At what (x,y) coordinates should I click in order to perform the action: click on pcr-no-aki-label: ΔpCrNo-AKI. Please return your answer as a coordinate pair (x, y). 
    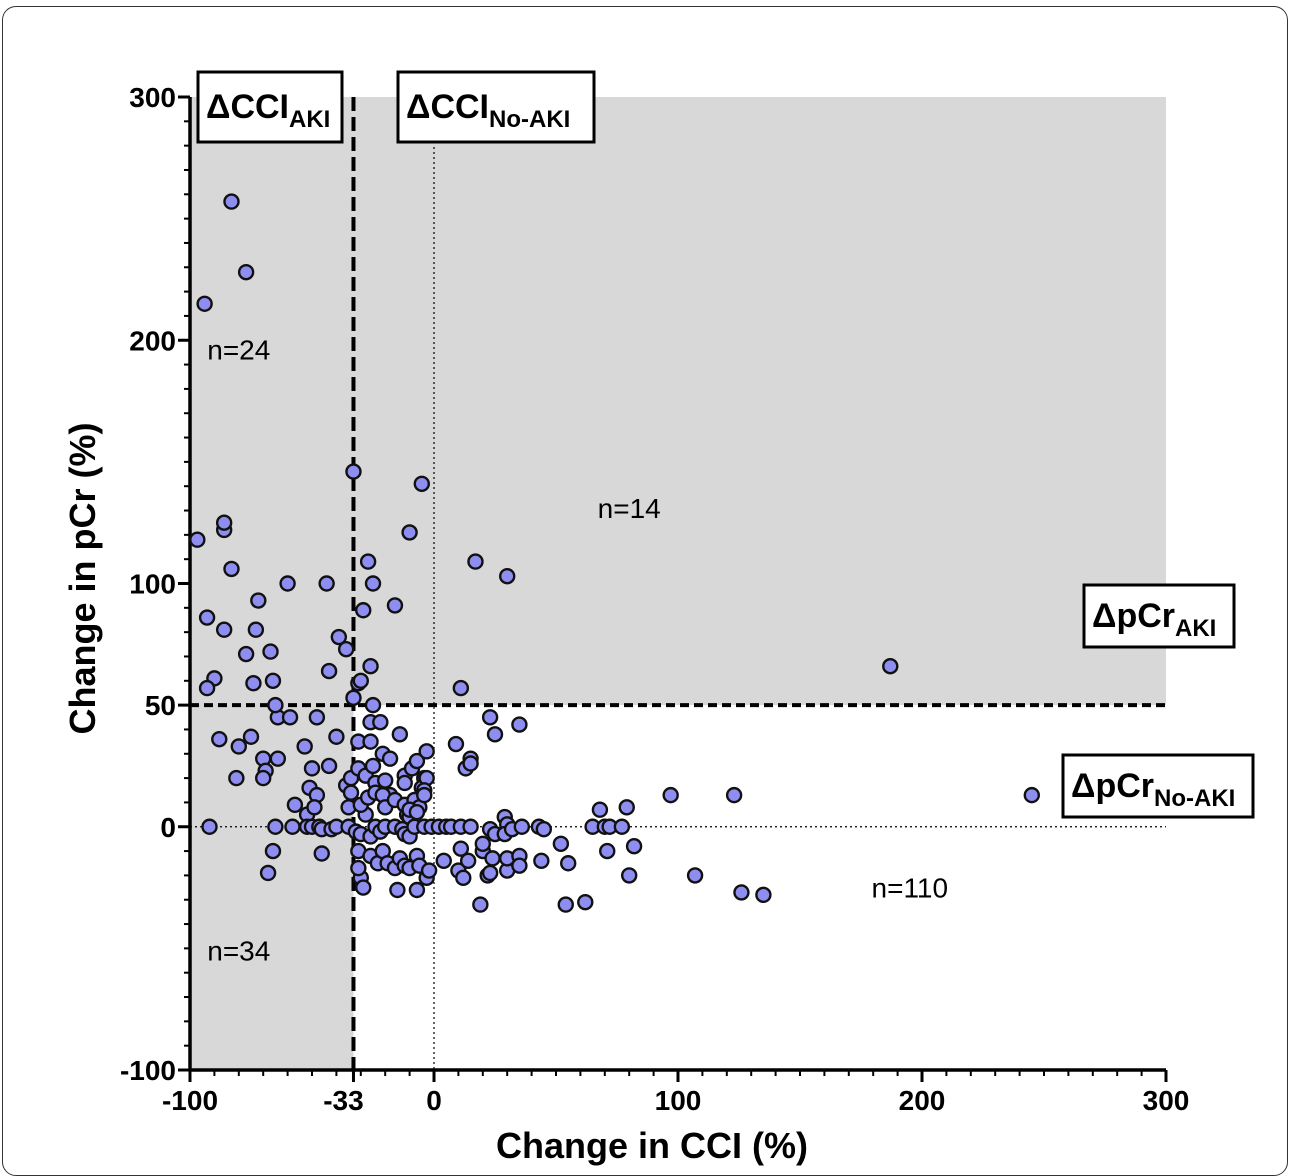
    Looking at the image, I should click on (1153, 789).